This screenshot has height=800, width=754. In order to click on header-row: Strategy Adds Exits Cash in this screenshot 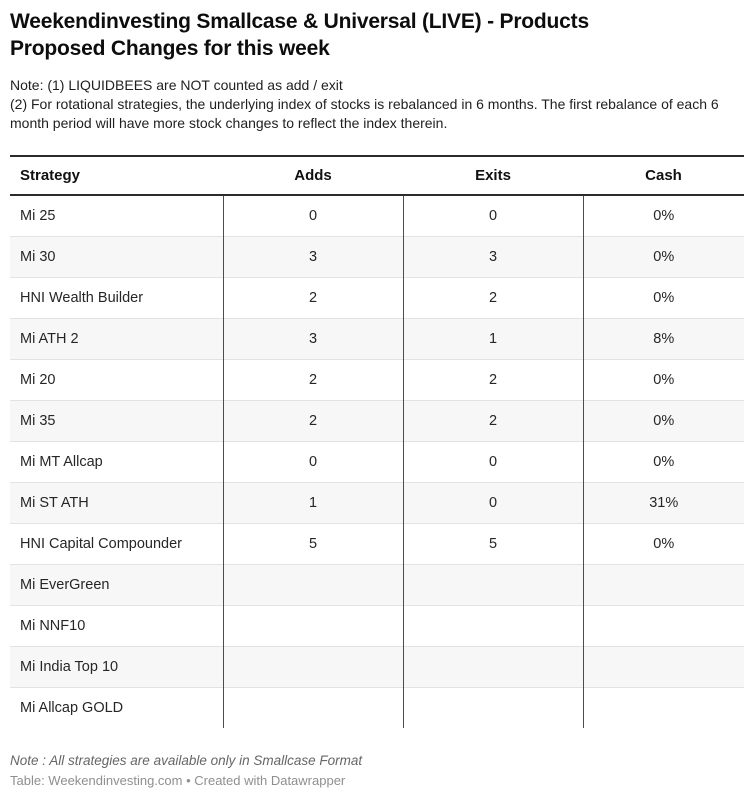, I will do `click(377, 176)`.